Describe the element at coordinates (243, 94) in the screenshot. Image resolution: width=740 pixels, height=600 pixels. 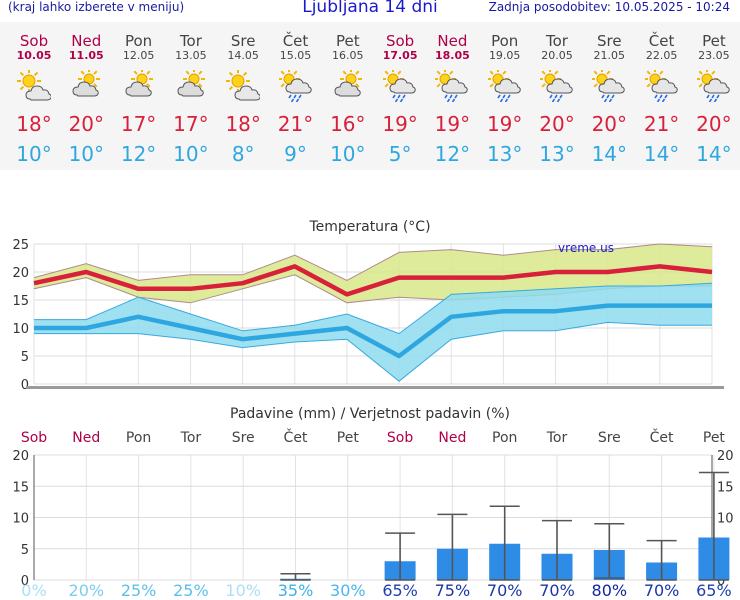
I see `day-column: Sre 14.05 18° 8°` at that location.